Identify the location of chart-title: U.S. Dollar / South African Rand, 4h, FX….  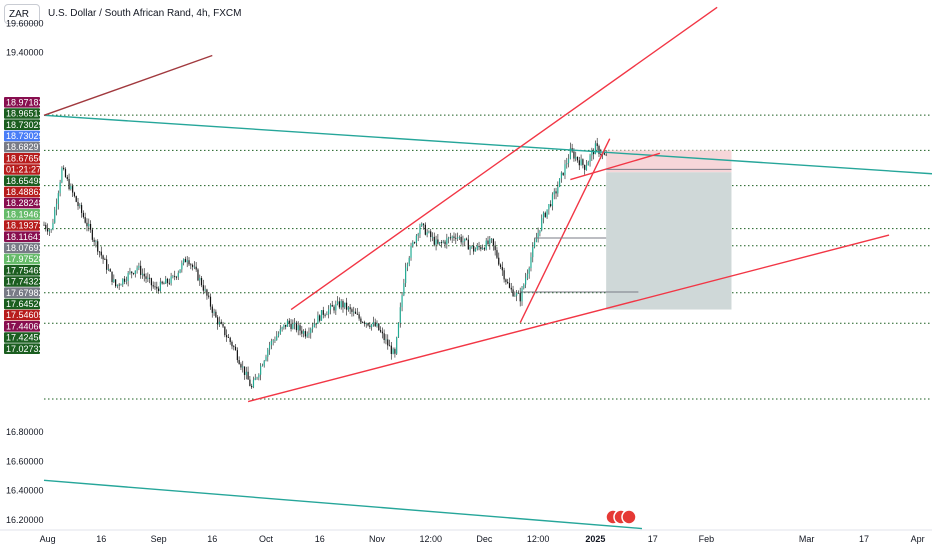
(145, 13).